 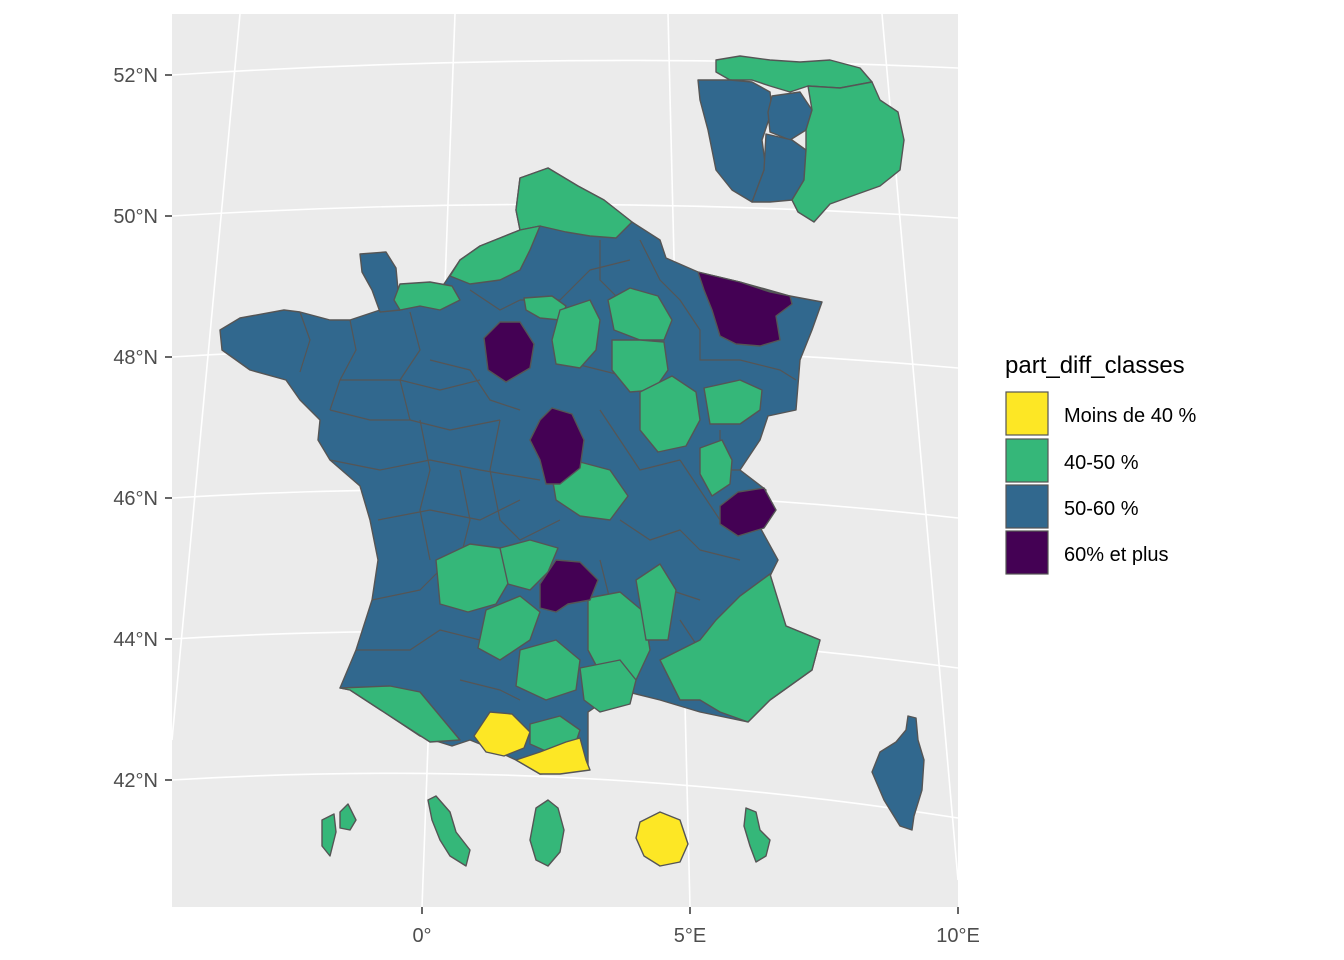 What do you see at coordinates (509, 352) in the screenshot?
I see `region-eure-et-loir` at bounding box center [509, 352].